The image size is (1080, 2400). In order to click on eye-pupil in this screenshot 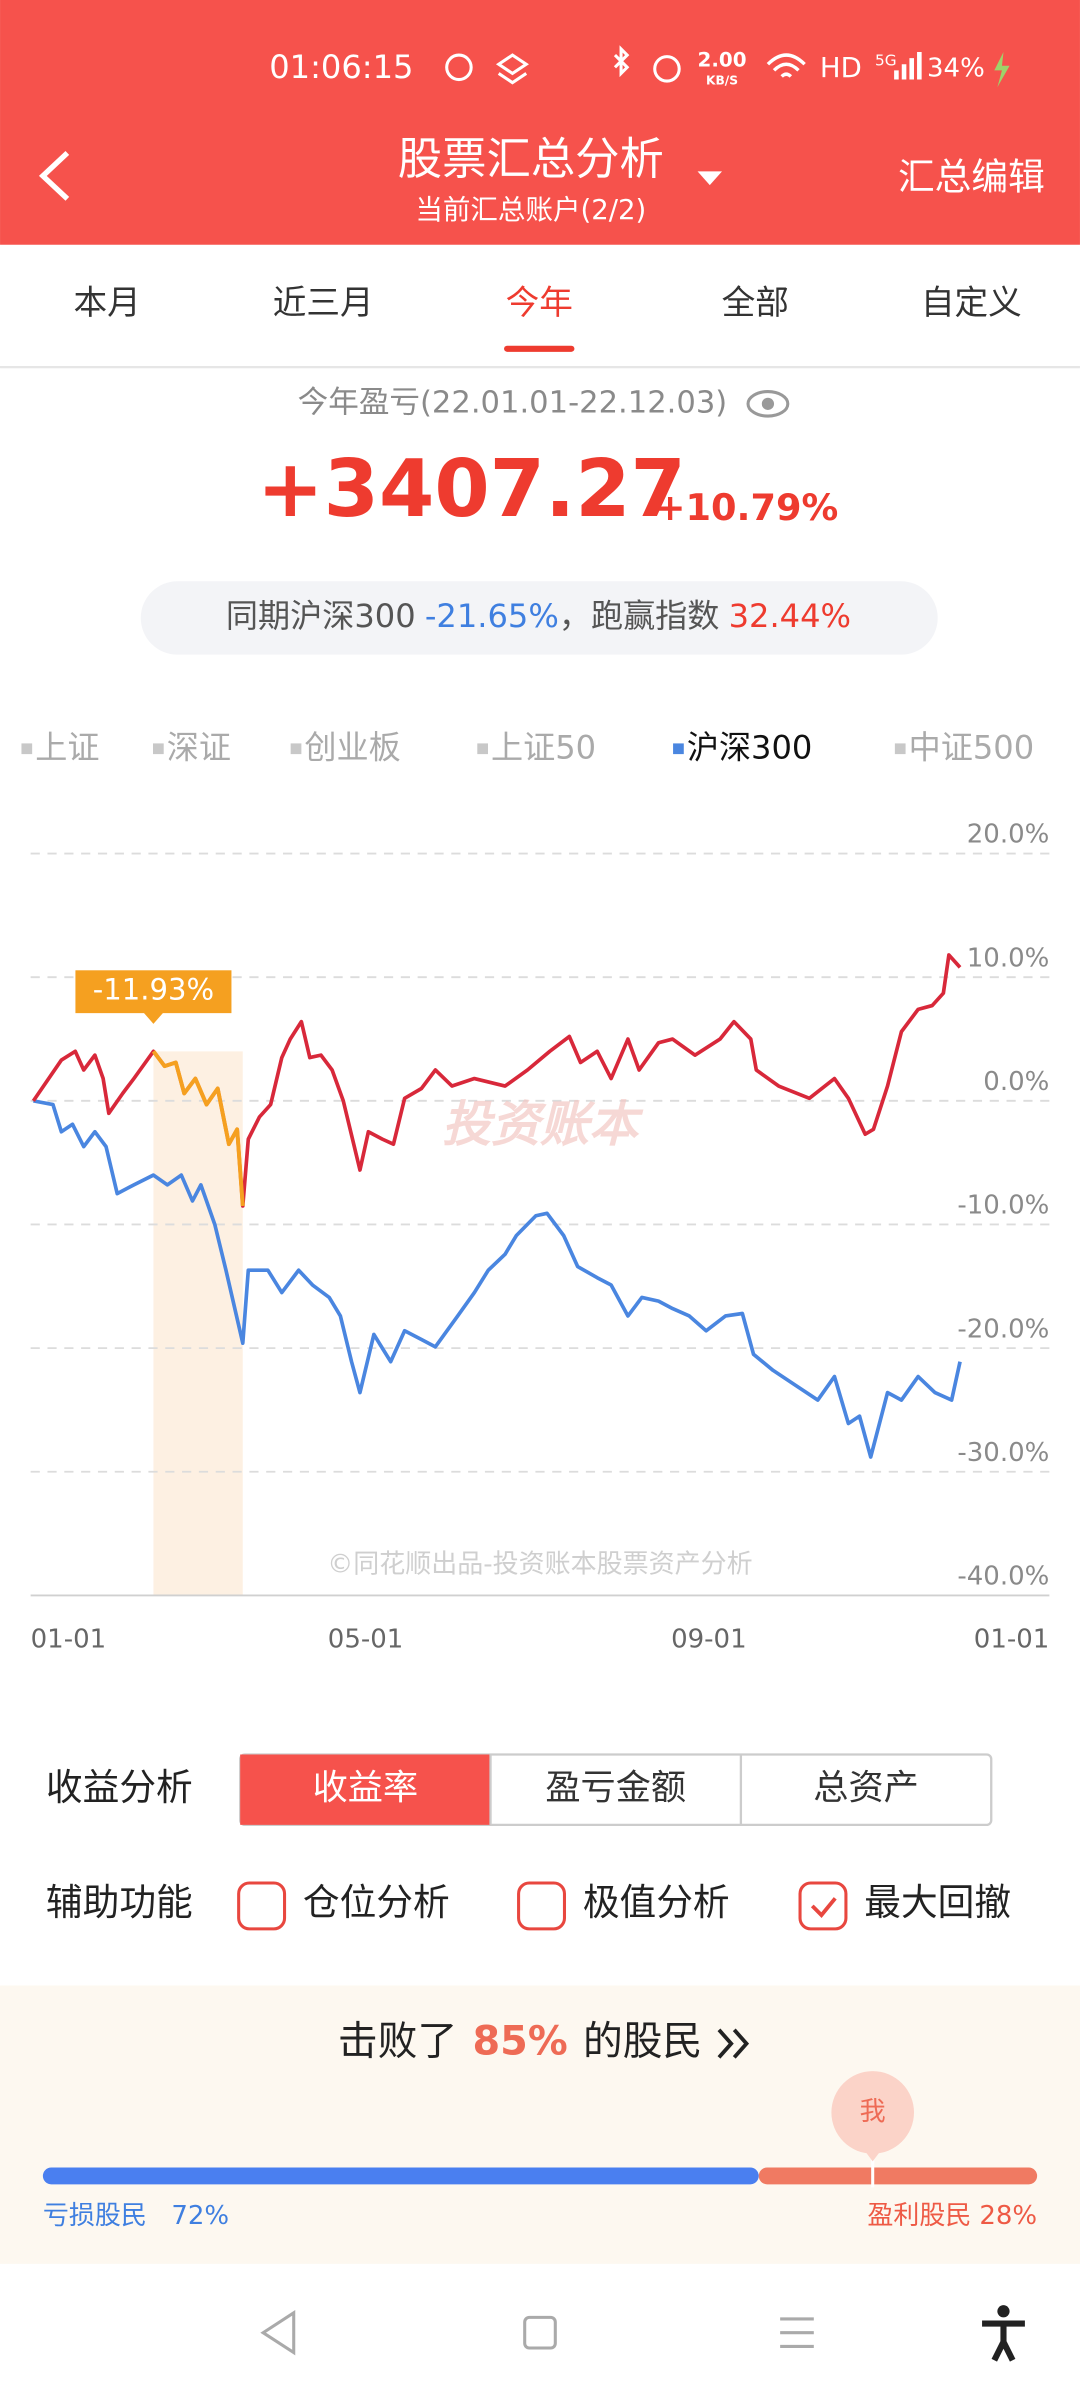, I will do `click(768, 403)`.